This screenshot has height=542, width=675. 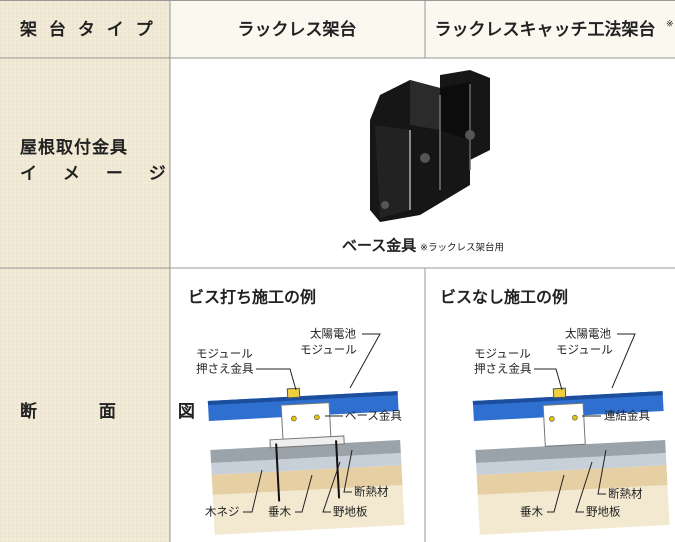 What do you see at coordinates (98, 174) in the screenshot?
I see `row-label: イ メ ー ジ` at bounding box center [98, 174].